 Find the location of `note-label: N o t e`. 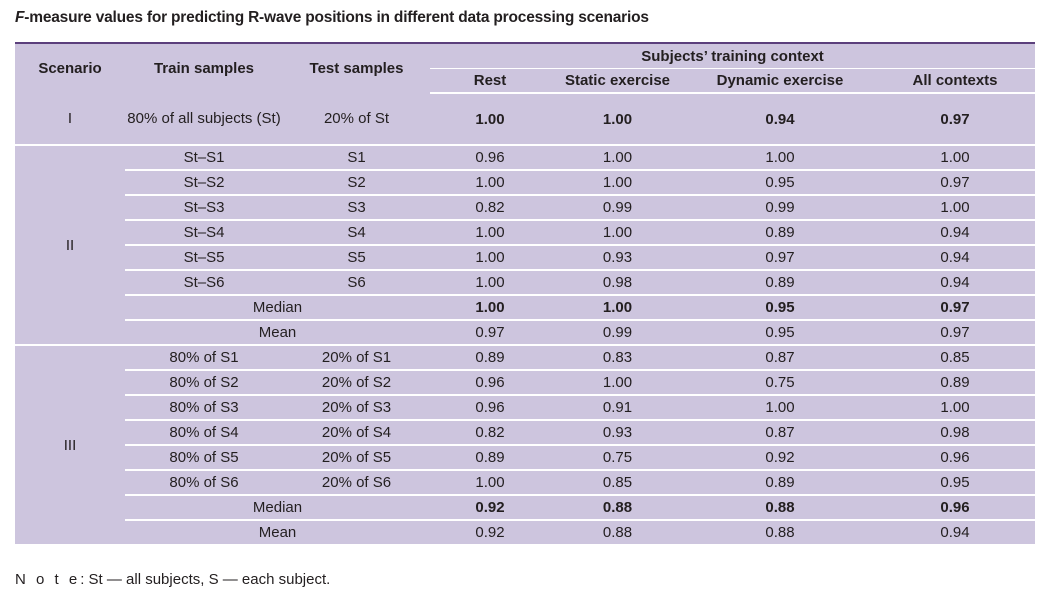

note-label: N o t e is located at coordinates (48, 579).